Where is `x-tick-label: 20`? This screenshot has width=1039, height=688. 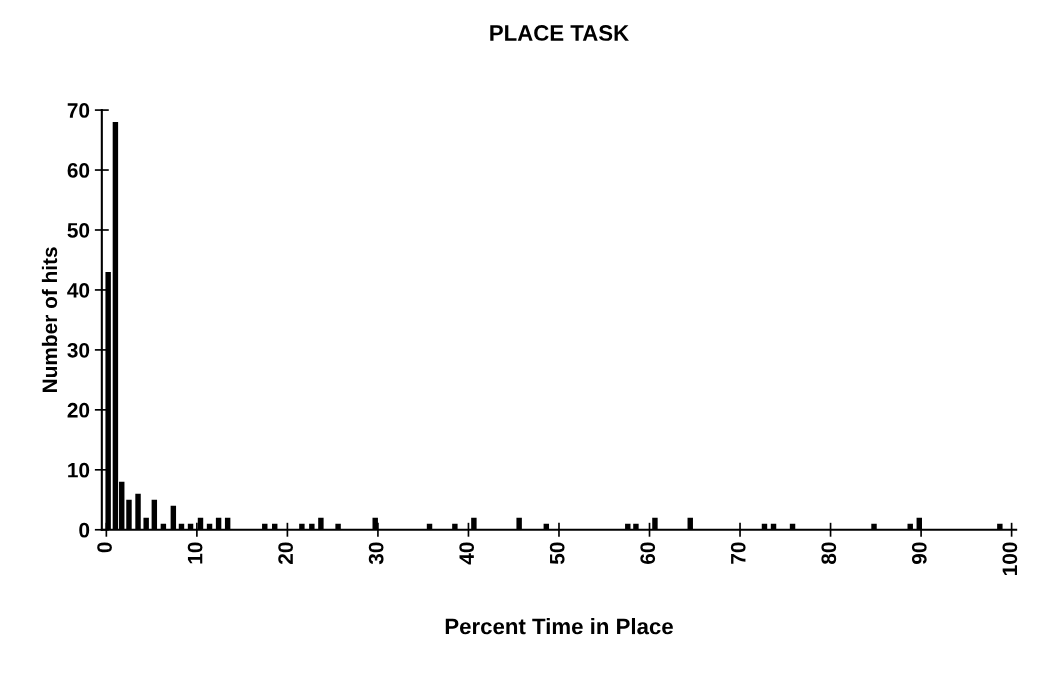
x-tick-label: 20 is located at coordinates (285, 553).